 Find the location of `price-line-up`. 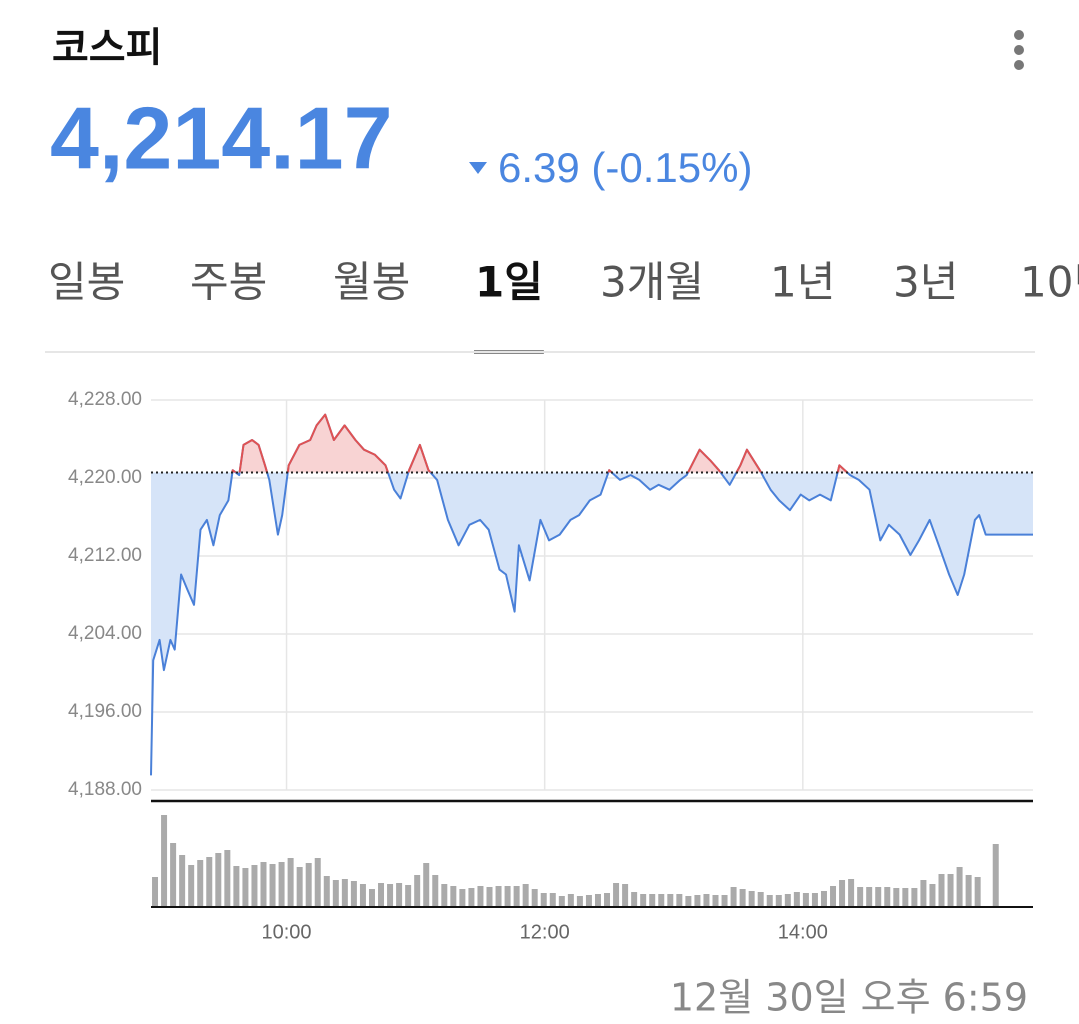

price-line-up is located at coordinates (540, 443).